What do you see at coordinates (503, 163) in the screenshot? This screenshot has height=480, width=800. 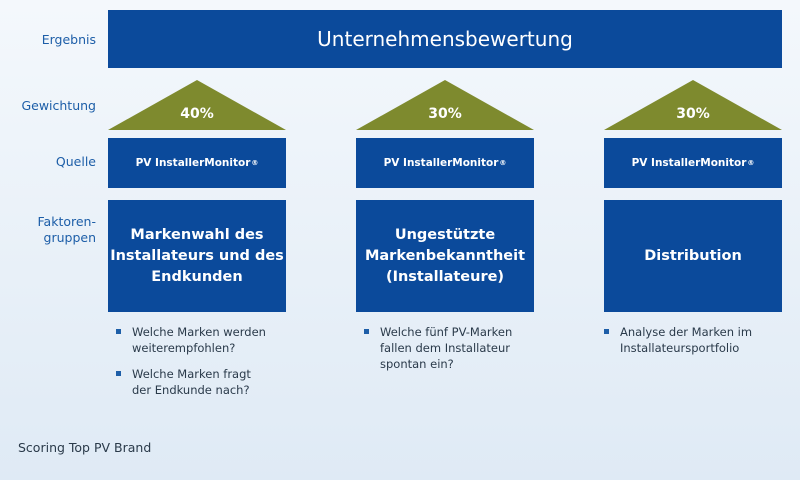 I see `registered-mark-2: ®` at bounding box center [503, 163].